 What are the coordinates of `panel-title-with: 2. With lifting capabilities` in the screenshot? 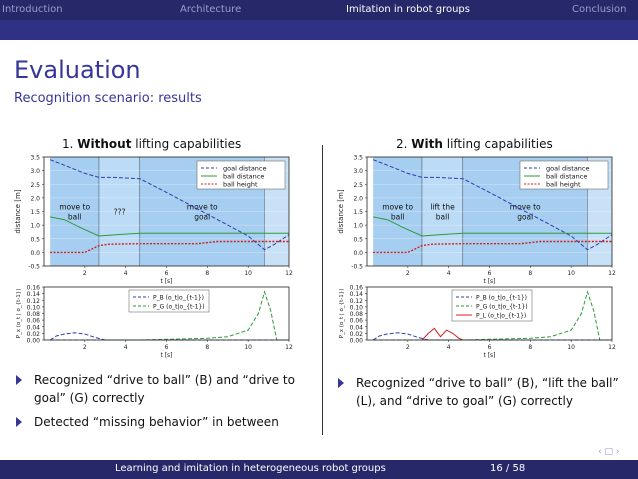 It's located at (474, 144).